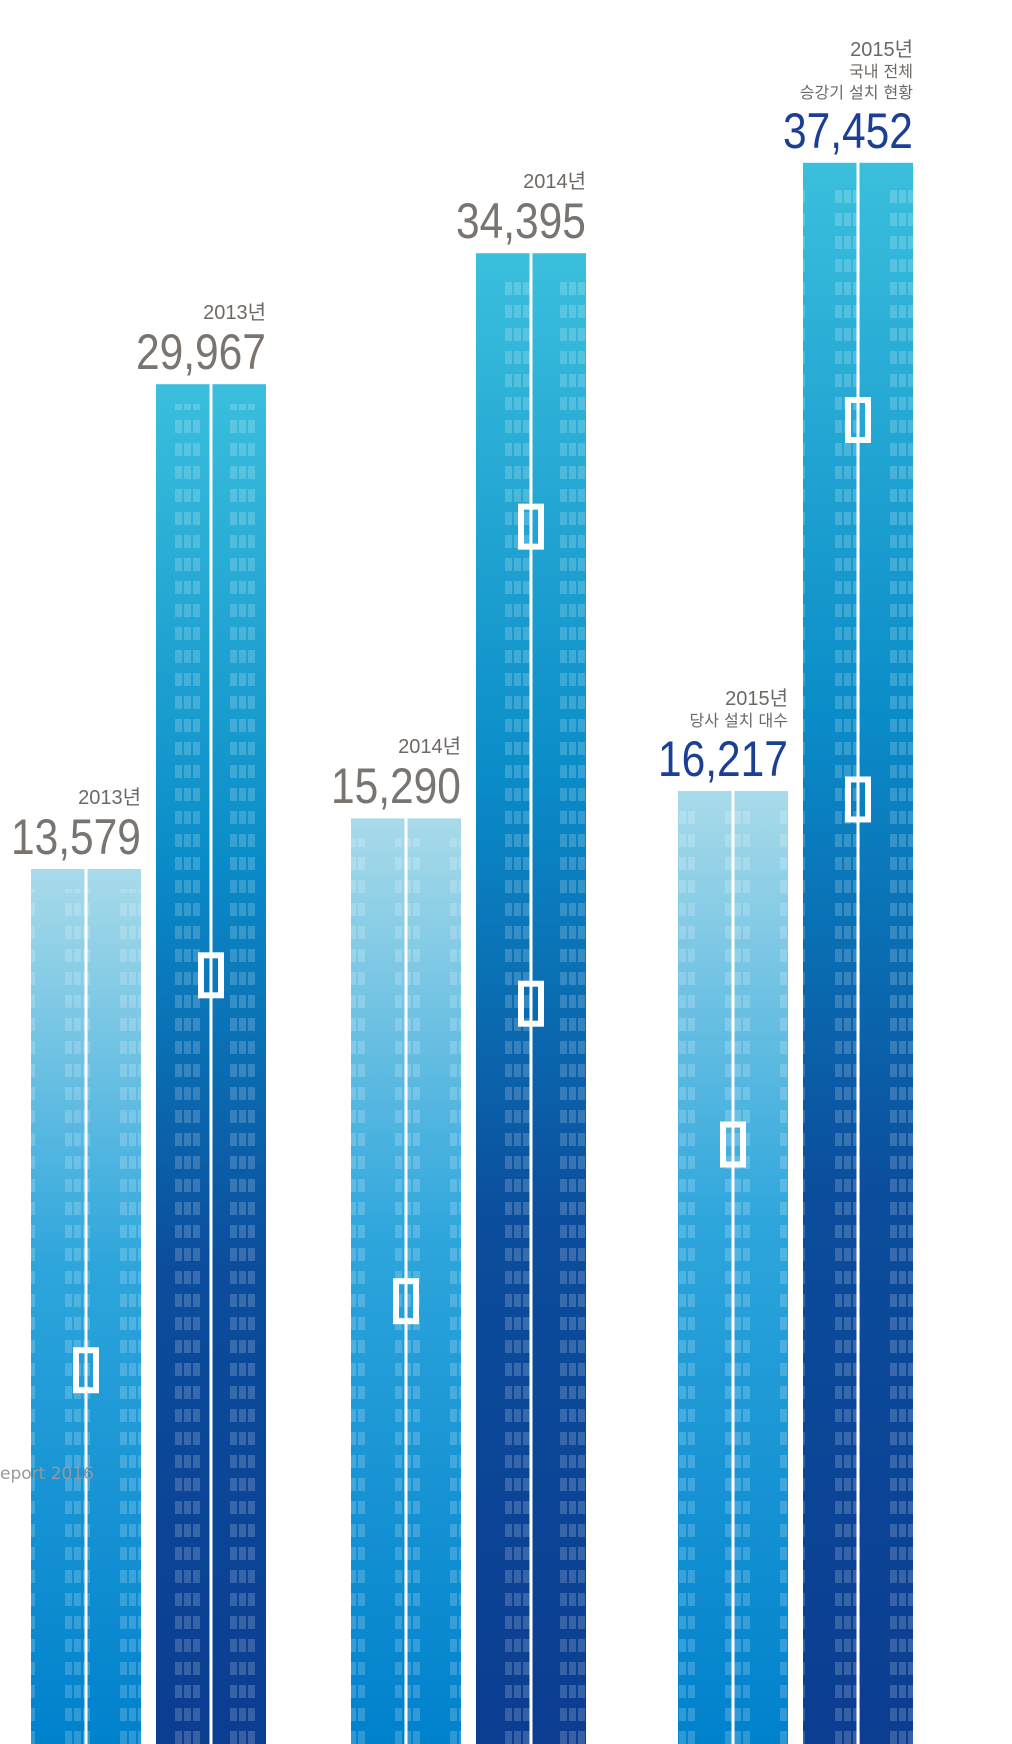  What do you see at coordinates (201, 352) in the screenshot?
I see `value-label: 29,967` at bounding box center [201, 352].